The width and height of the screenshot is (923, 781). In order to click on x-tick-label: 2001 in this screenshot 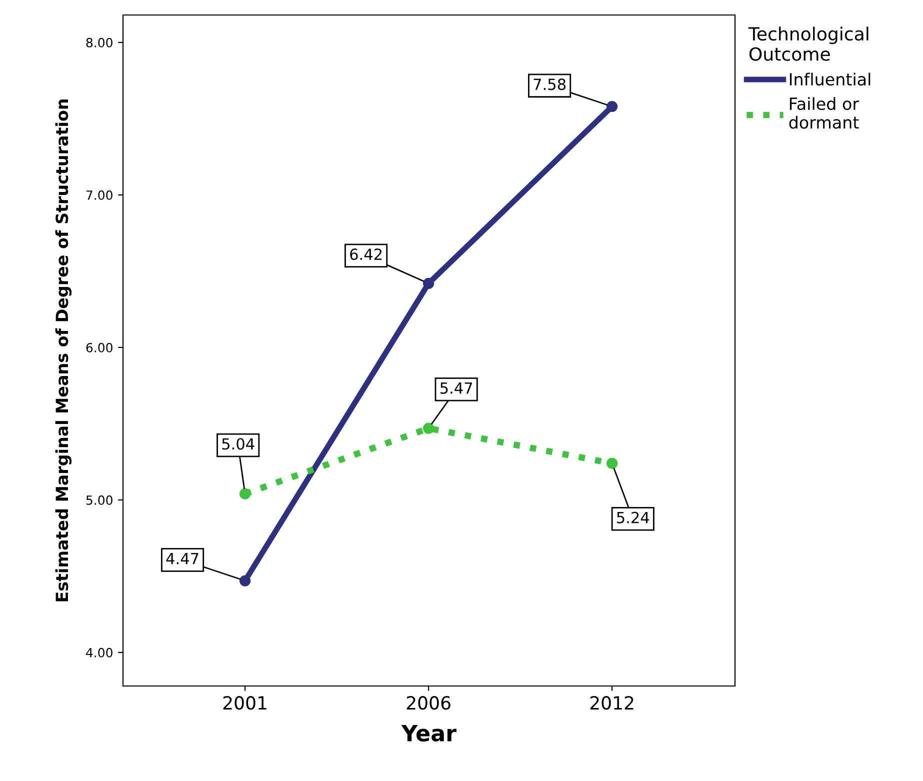, I will do `click(244, 703)`.